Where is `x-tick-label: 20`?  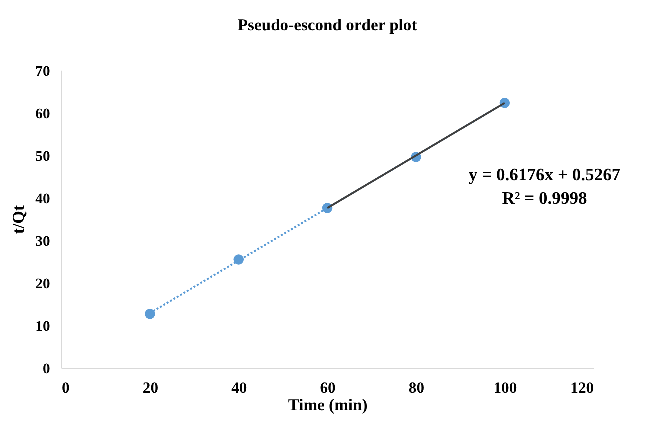 x-tick-label: 20 is located at coordinates (150, 389).